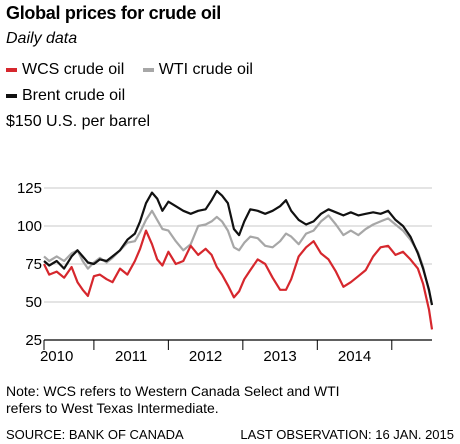 The height and width of the screenshot is (444, 460). Describe the element at coordinates (73, 69) in the screenshot. I see `legend-label-wcs: WCS crude oil` at that location.